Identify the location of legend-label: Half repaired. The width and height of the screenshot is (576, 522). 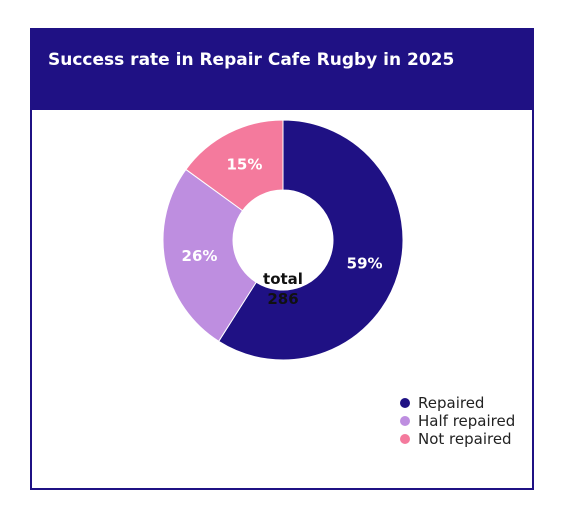
(467, 421).